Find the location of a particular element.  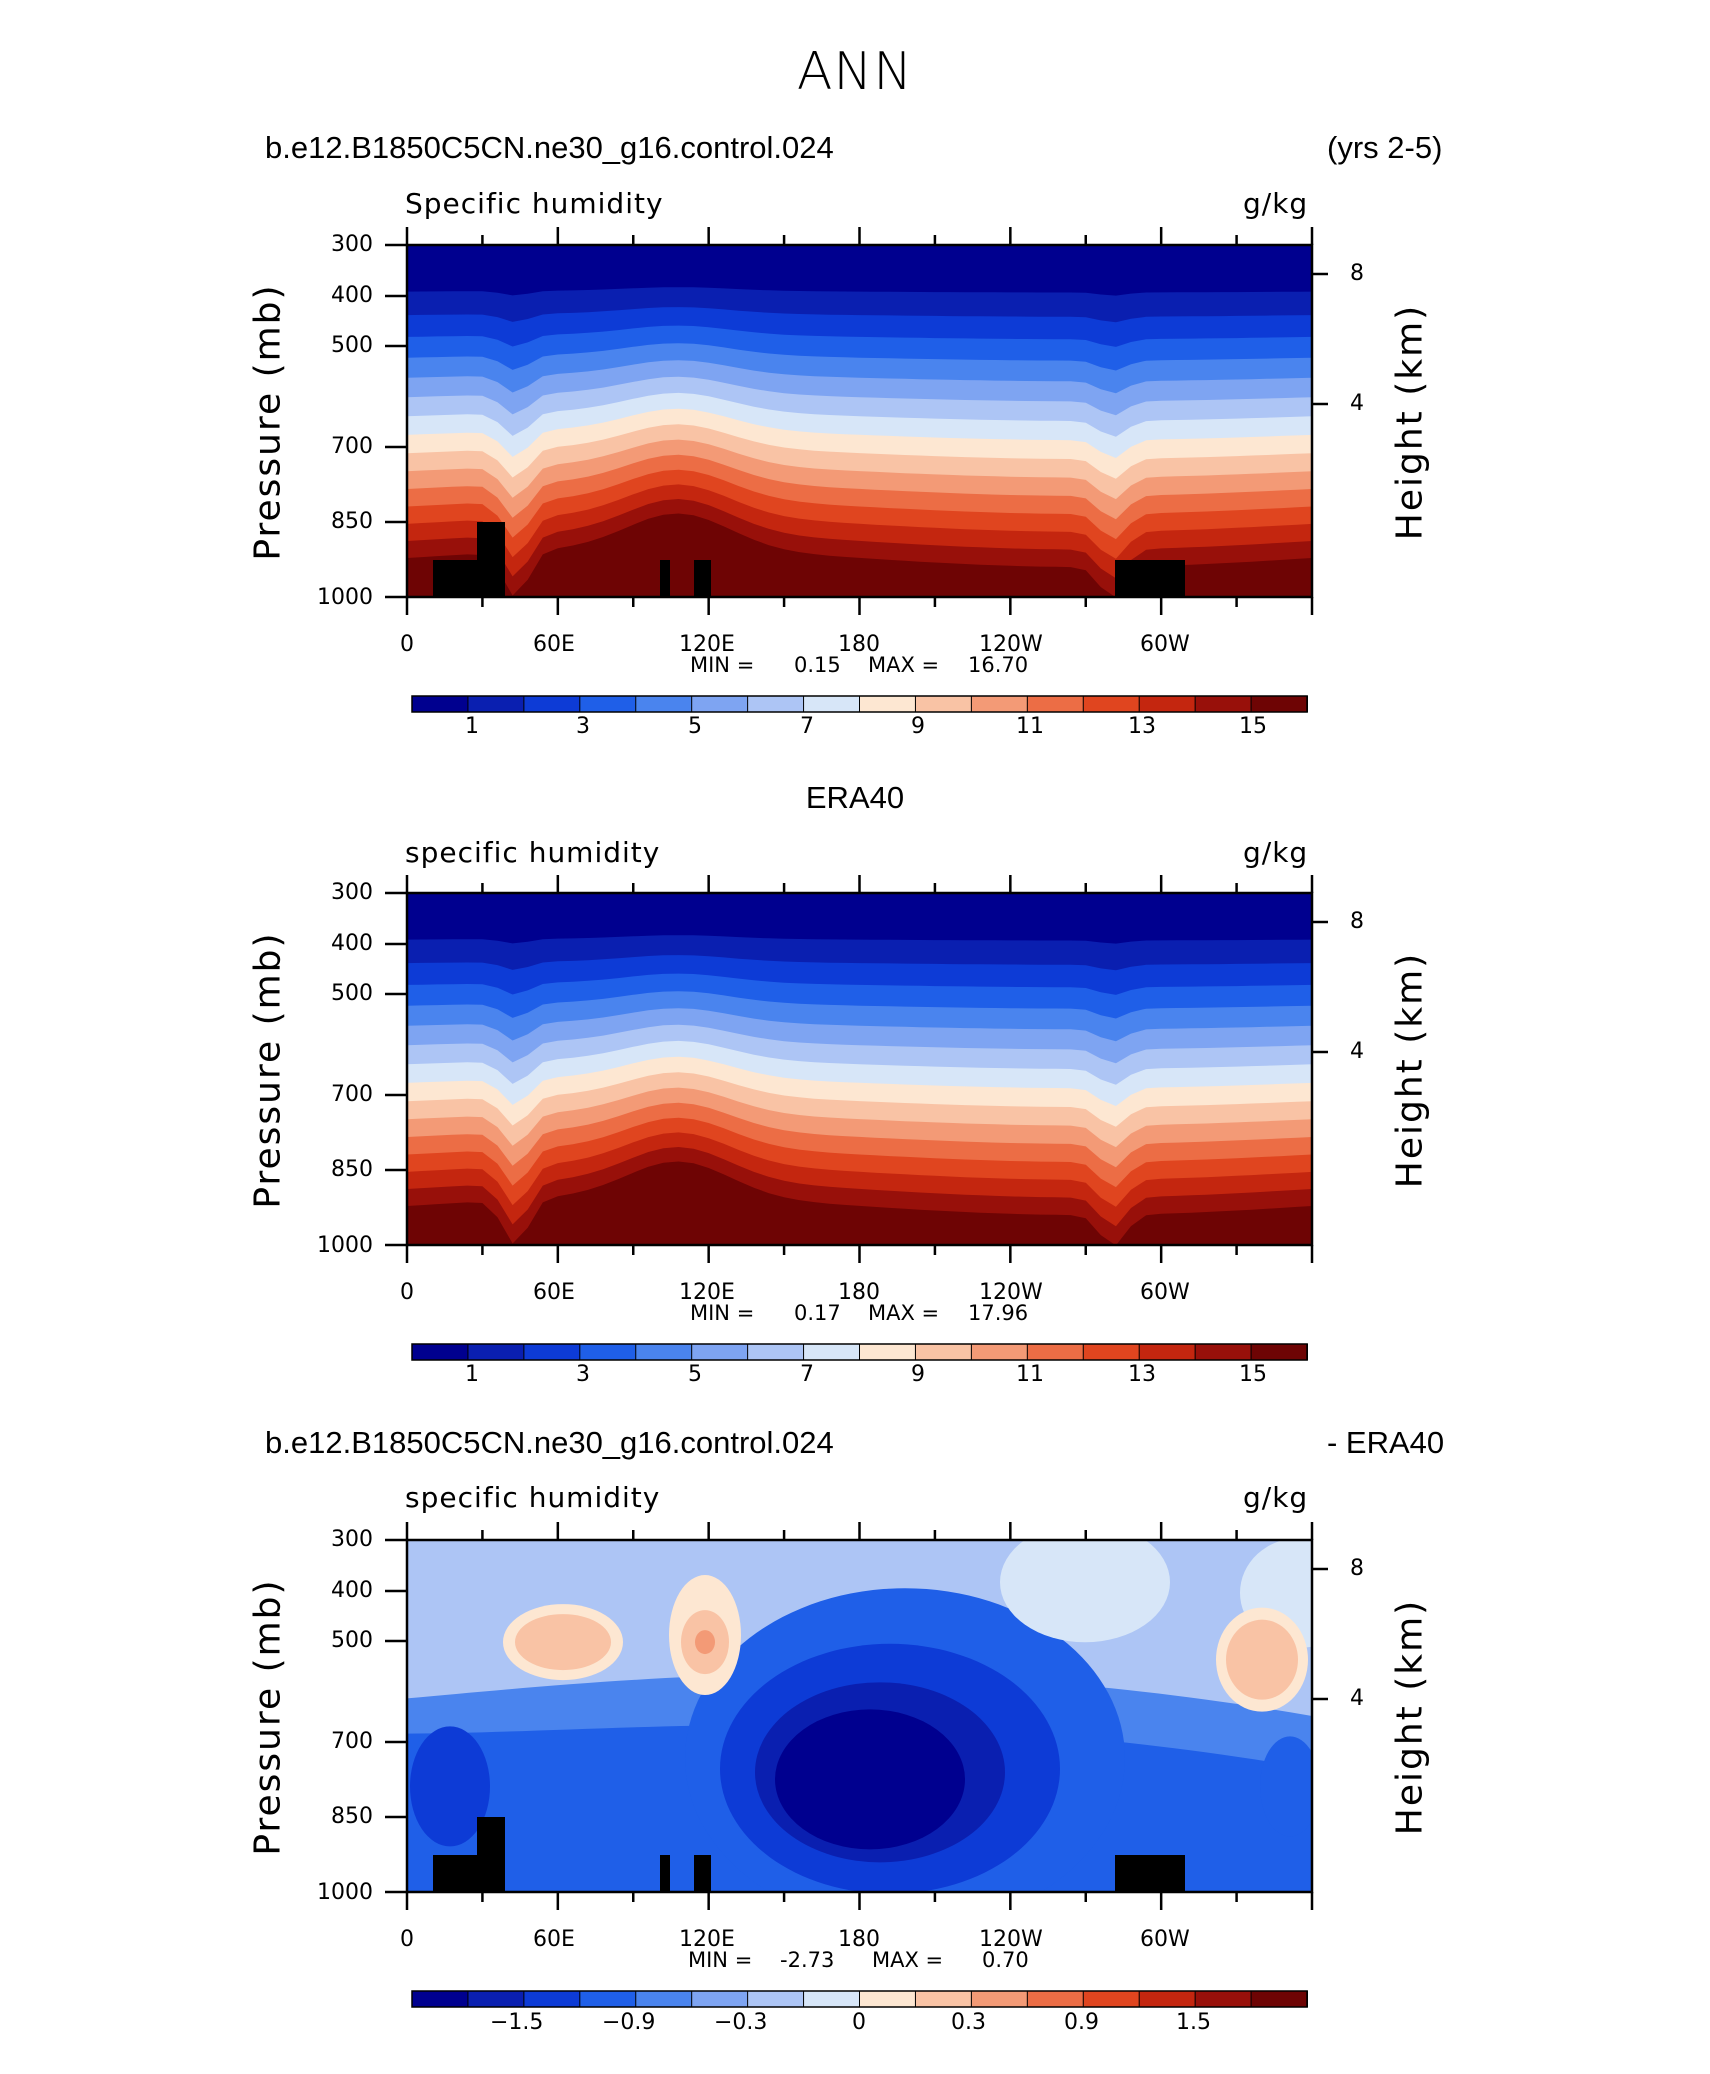

panel3-max-value: 0.70 is located at coordinates (1005, 1960).